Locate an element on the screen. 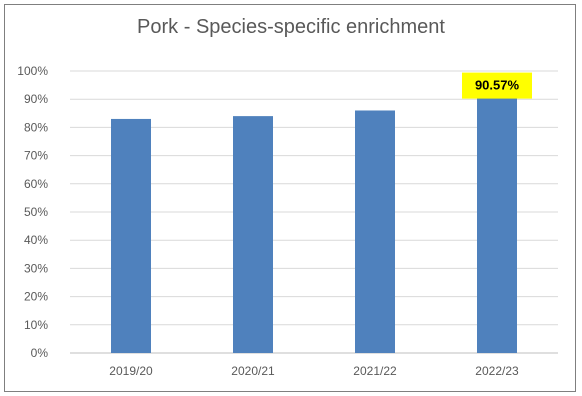  x-axis-ticks: 2019/20 2020/21 2021/22 2022/23 is located at coordinates (314, 371).